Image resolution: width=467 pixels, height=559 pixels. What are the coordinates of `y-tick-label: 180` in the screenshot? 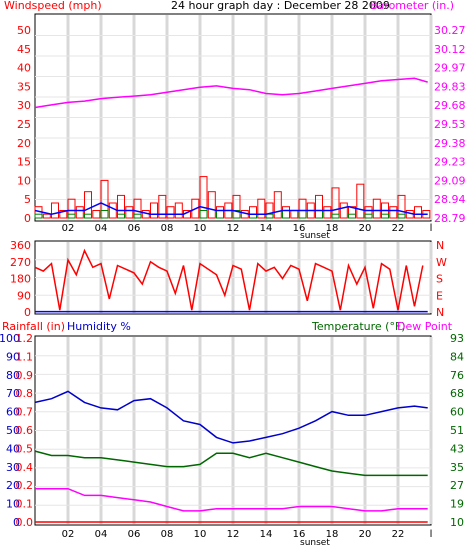 It's located at (20, 279).